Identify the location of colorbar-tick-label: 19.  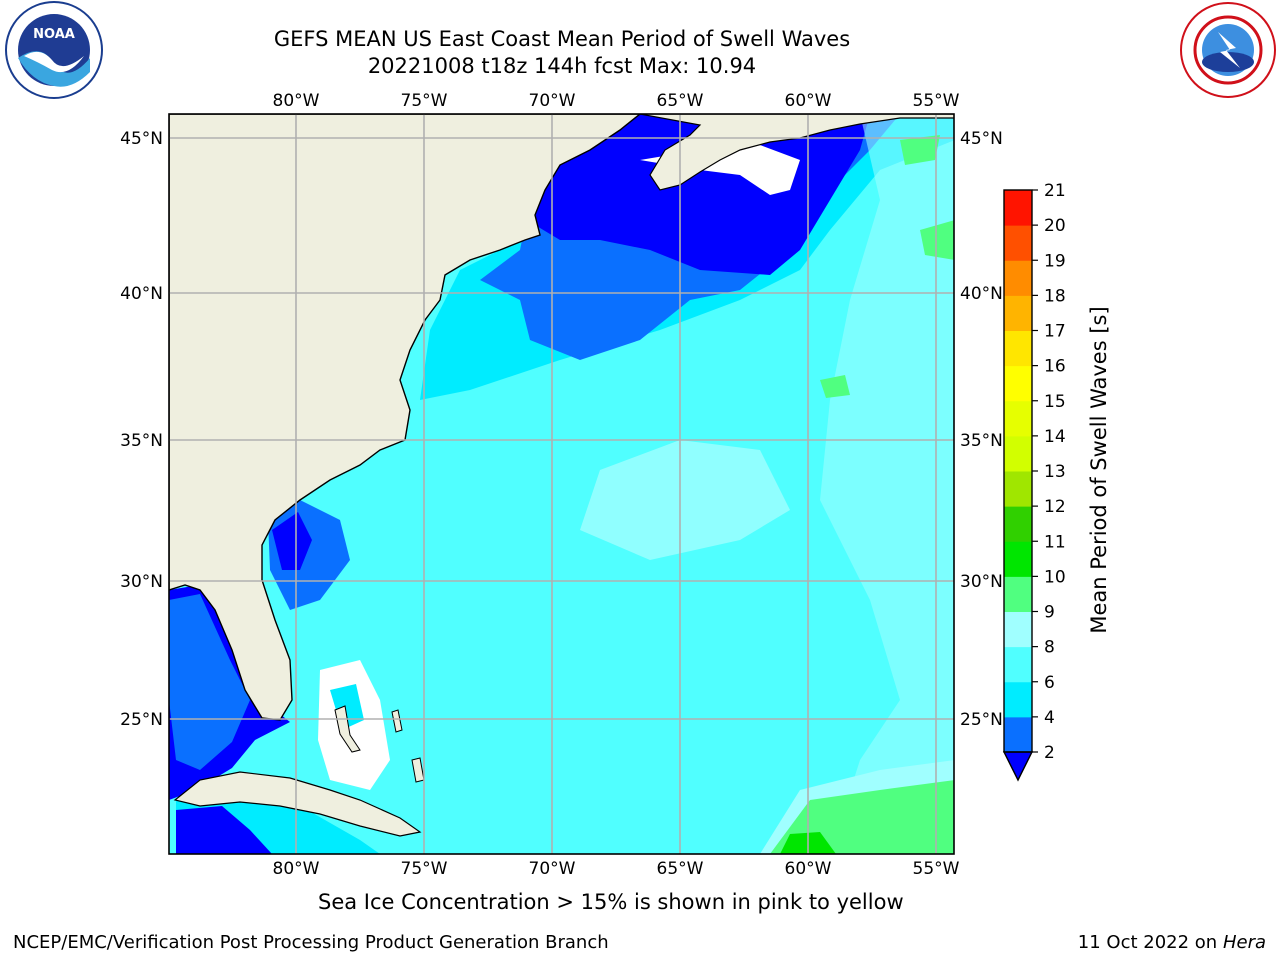
(1055, 261).